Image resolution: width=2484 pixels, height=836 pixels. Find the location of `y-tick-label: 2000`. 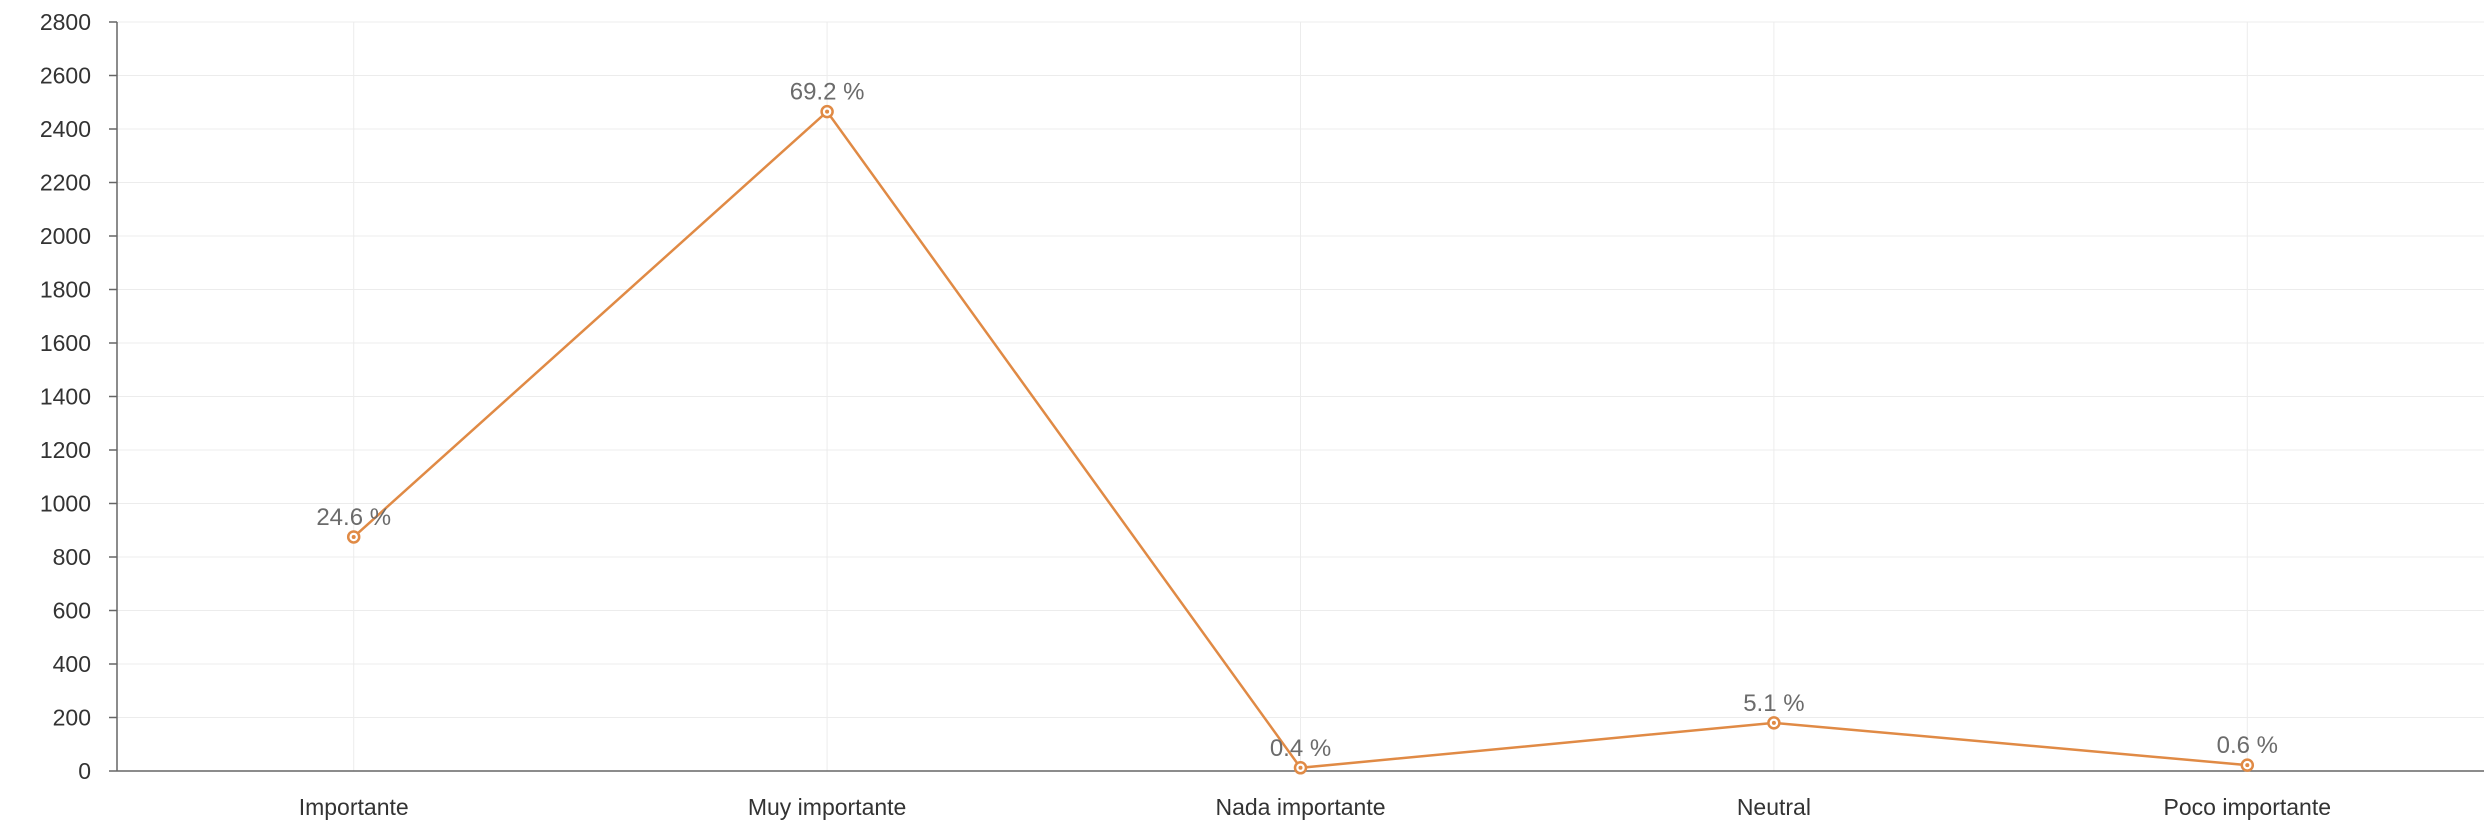

y-tick-label: 2000 is located at coordinates (65, 236).